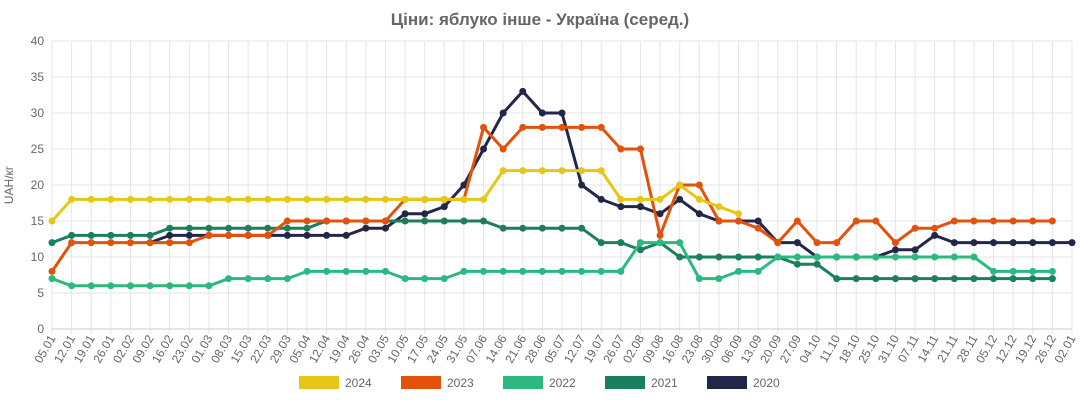  What do you see at coordinates (743, 383) in the screenshot?
I see `legend-item-2020: 2020` at bounding box center [743, 383].